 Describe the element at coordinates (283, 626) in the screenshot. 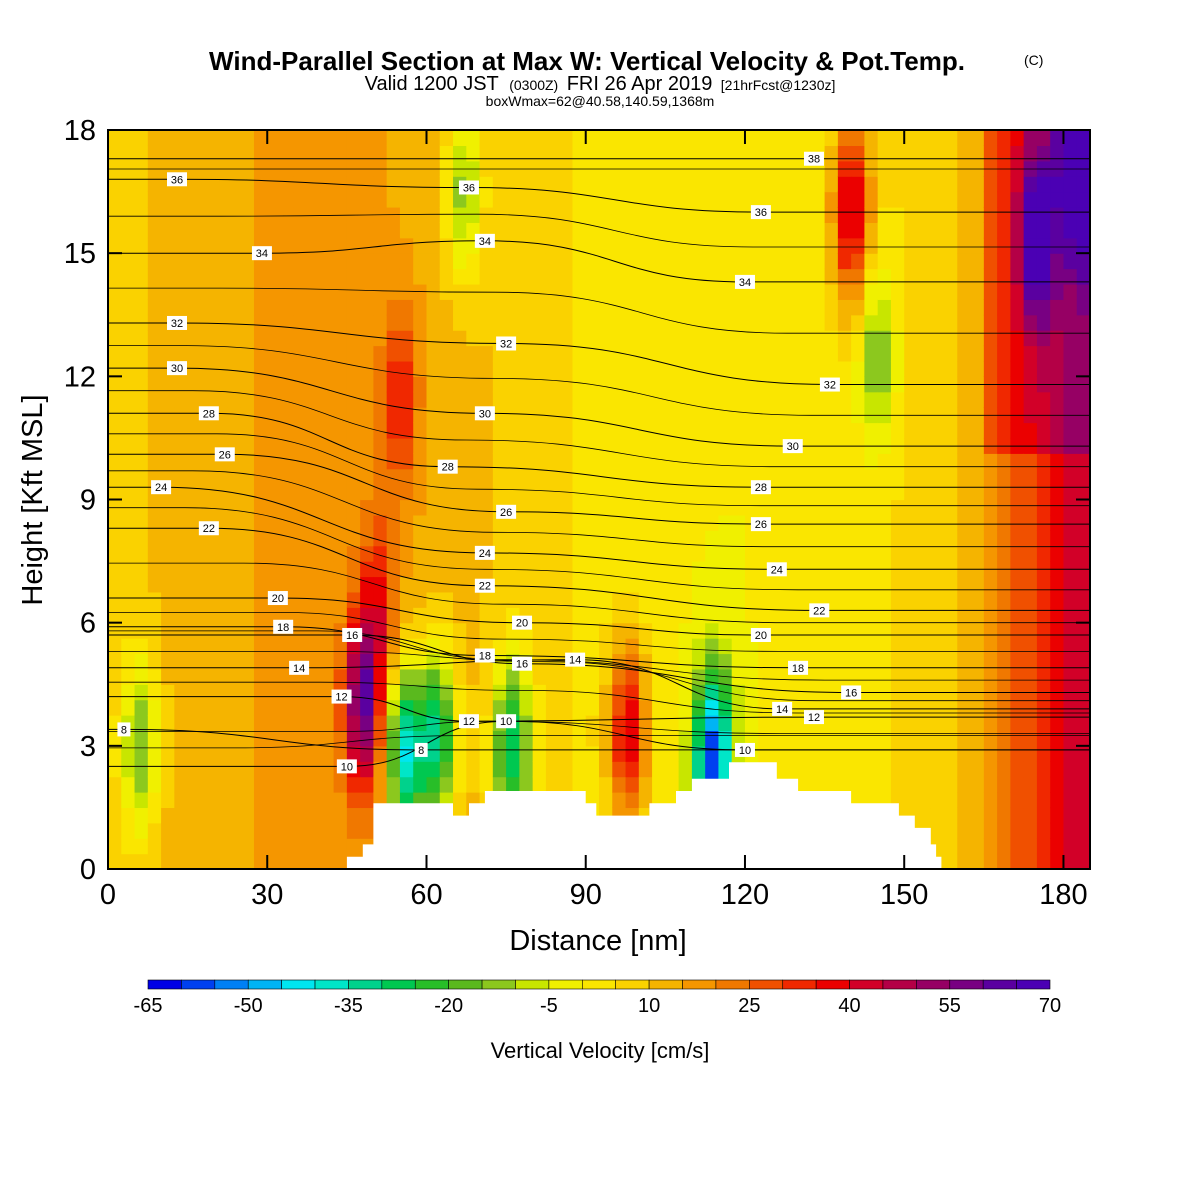

I see `contour-label: 18` at that location.